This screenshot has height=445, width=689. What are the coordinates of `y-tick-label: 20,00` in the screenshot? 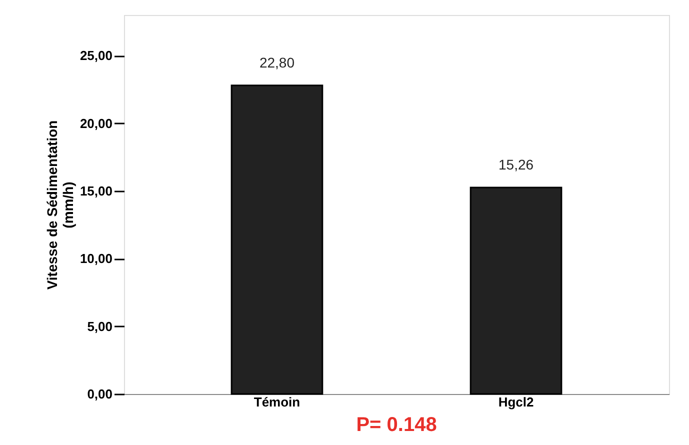 It's located at (96, 123).